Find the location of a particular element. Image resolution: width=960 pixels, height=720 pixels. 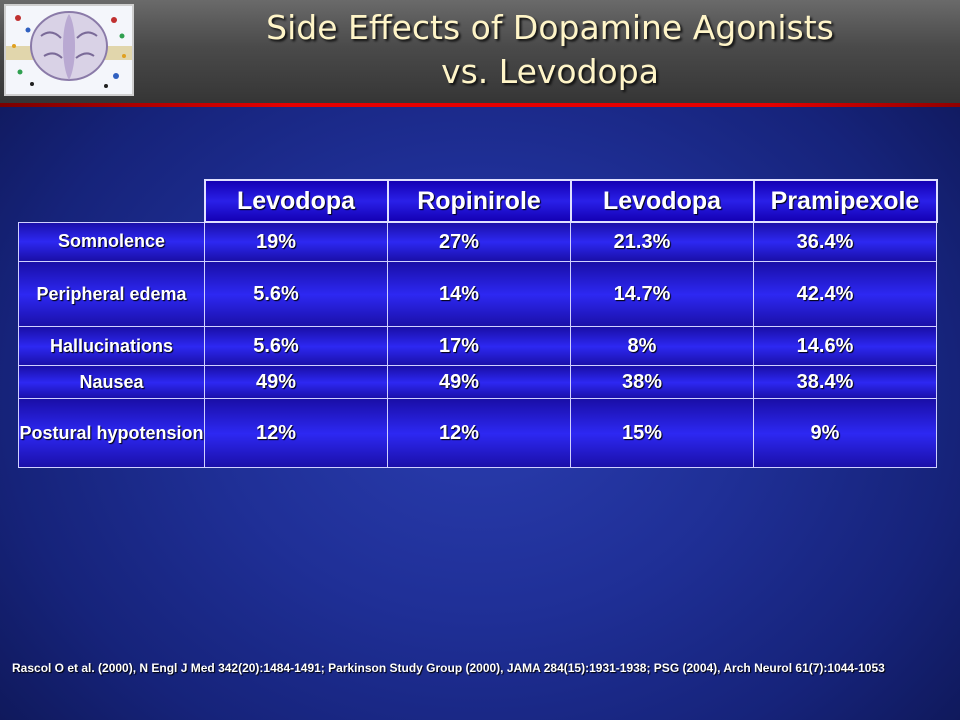

table-row: Nausea 49% 49% 38% 38.4% is located at coordinates (477, 382).